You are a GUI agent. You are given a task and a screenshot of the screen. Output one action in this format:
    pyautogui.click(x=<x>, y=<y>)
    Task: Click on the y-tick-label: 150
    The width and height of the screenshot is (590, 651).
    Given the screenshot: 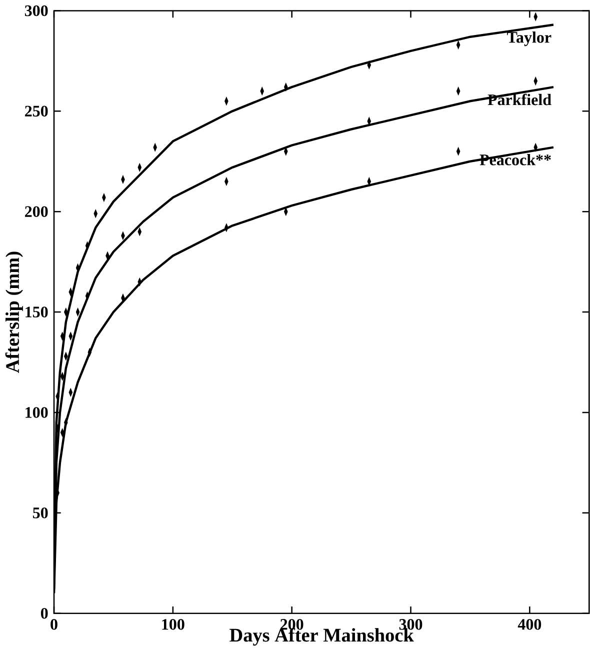 What is the action you would take?
    pyautogui.click(x=37, y=312)
    